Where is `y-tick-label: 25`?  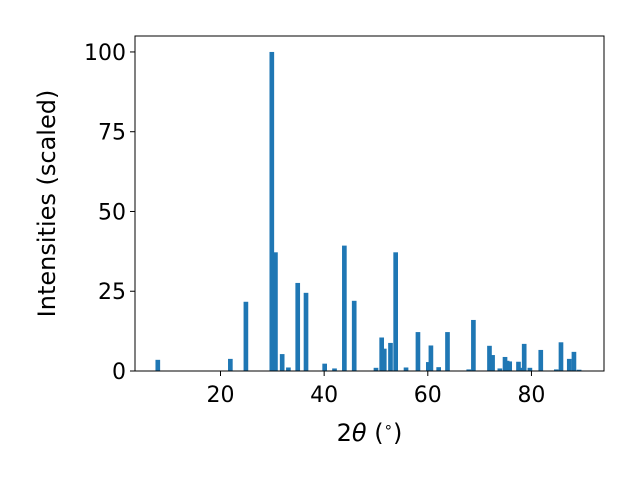
y-tick-label: 25 is located at coordinates (112, 292).